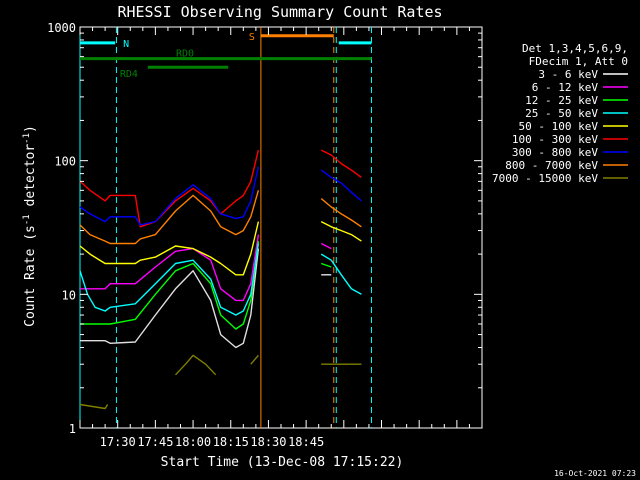  I want to click on legend-entry-label-5: 100 - 300 keV, so click(555, 139).